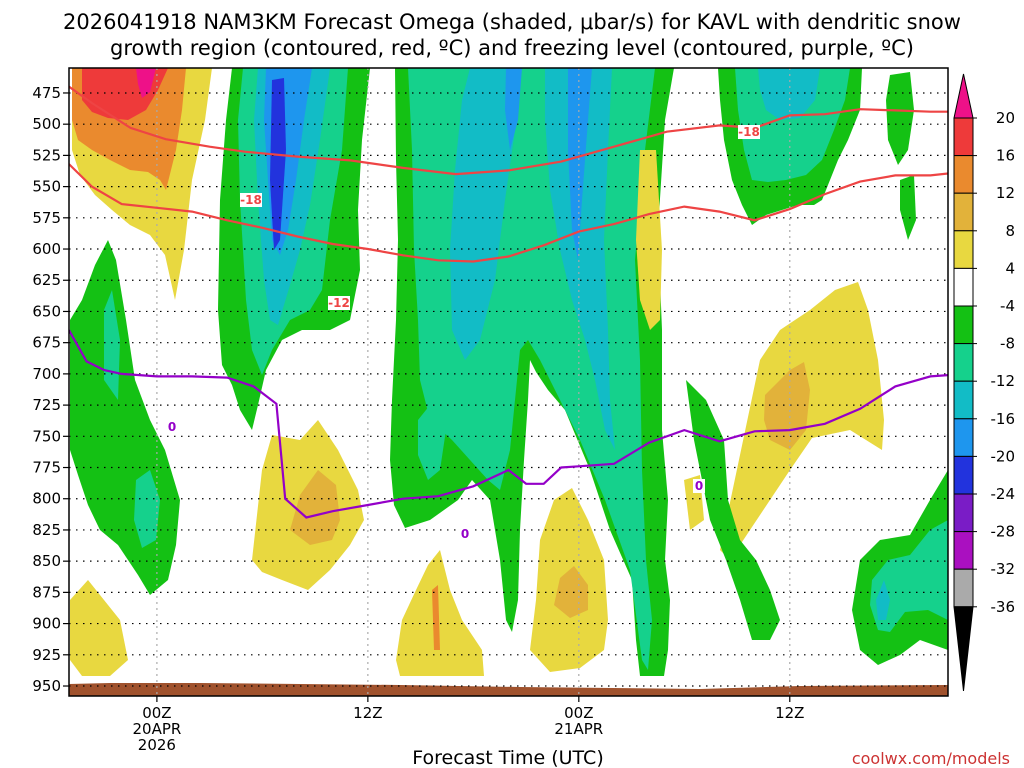 The width and height of the screenshot is (1024, 768). Describe the element at coordinates (1003, 419) in the screenshot. I see `colorbar-label: -16` at that location.